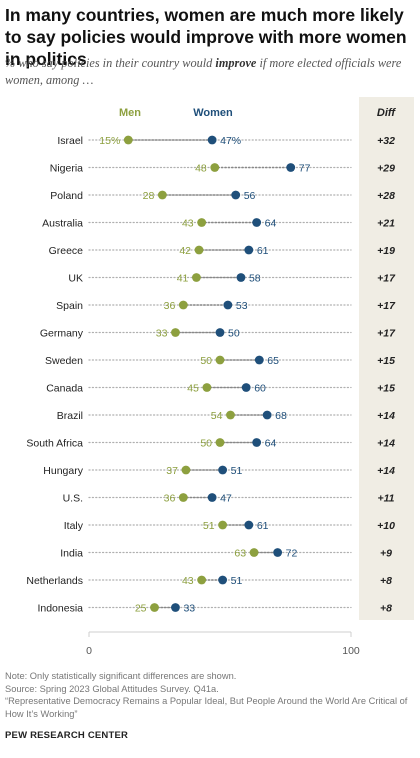  Describe the element at coordinates (386, 224) in the screenshot. I see `diff-value: +21` at that location.